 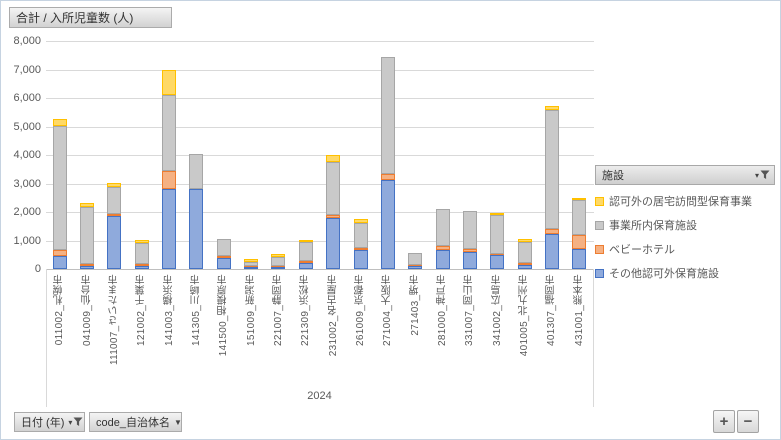 What do you see at coordinates (333, 315) in the screenshot?
I see `x-category-label: 231002_名古屋市` at bounding box center [333, 315].